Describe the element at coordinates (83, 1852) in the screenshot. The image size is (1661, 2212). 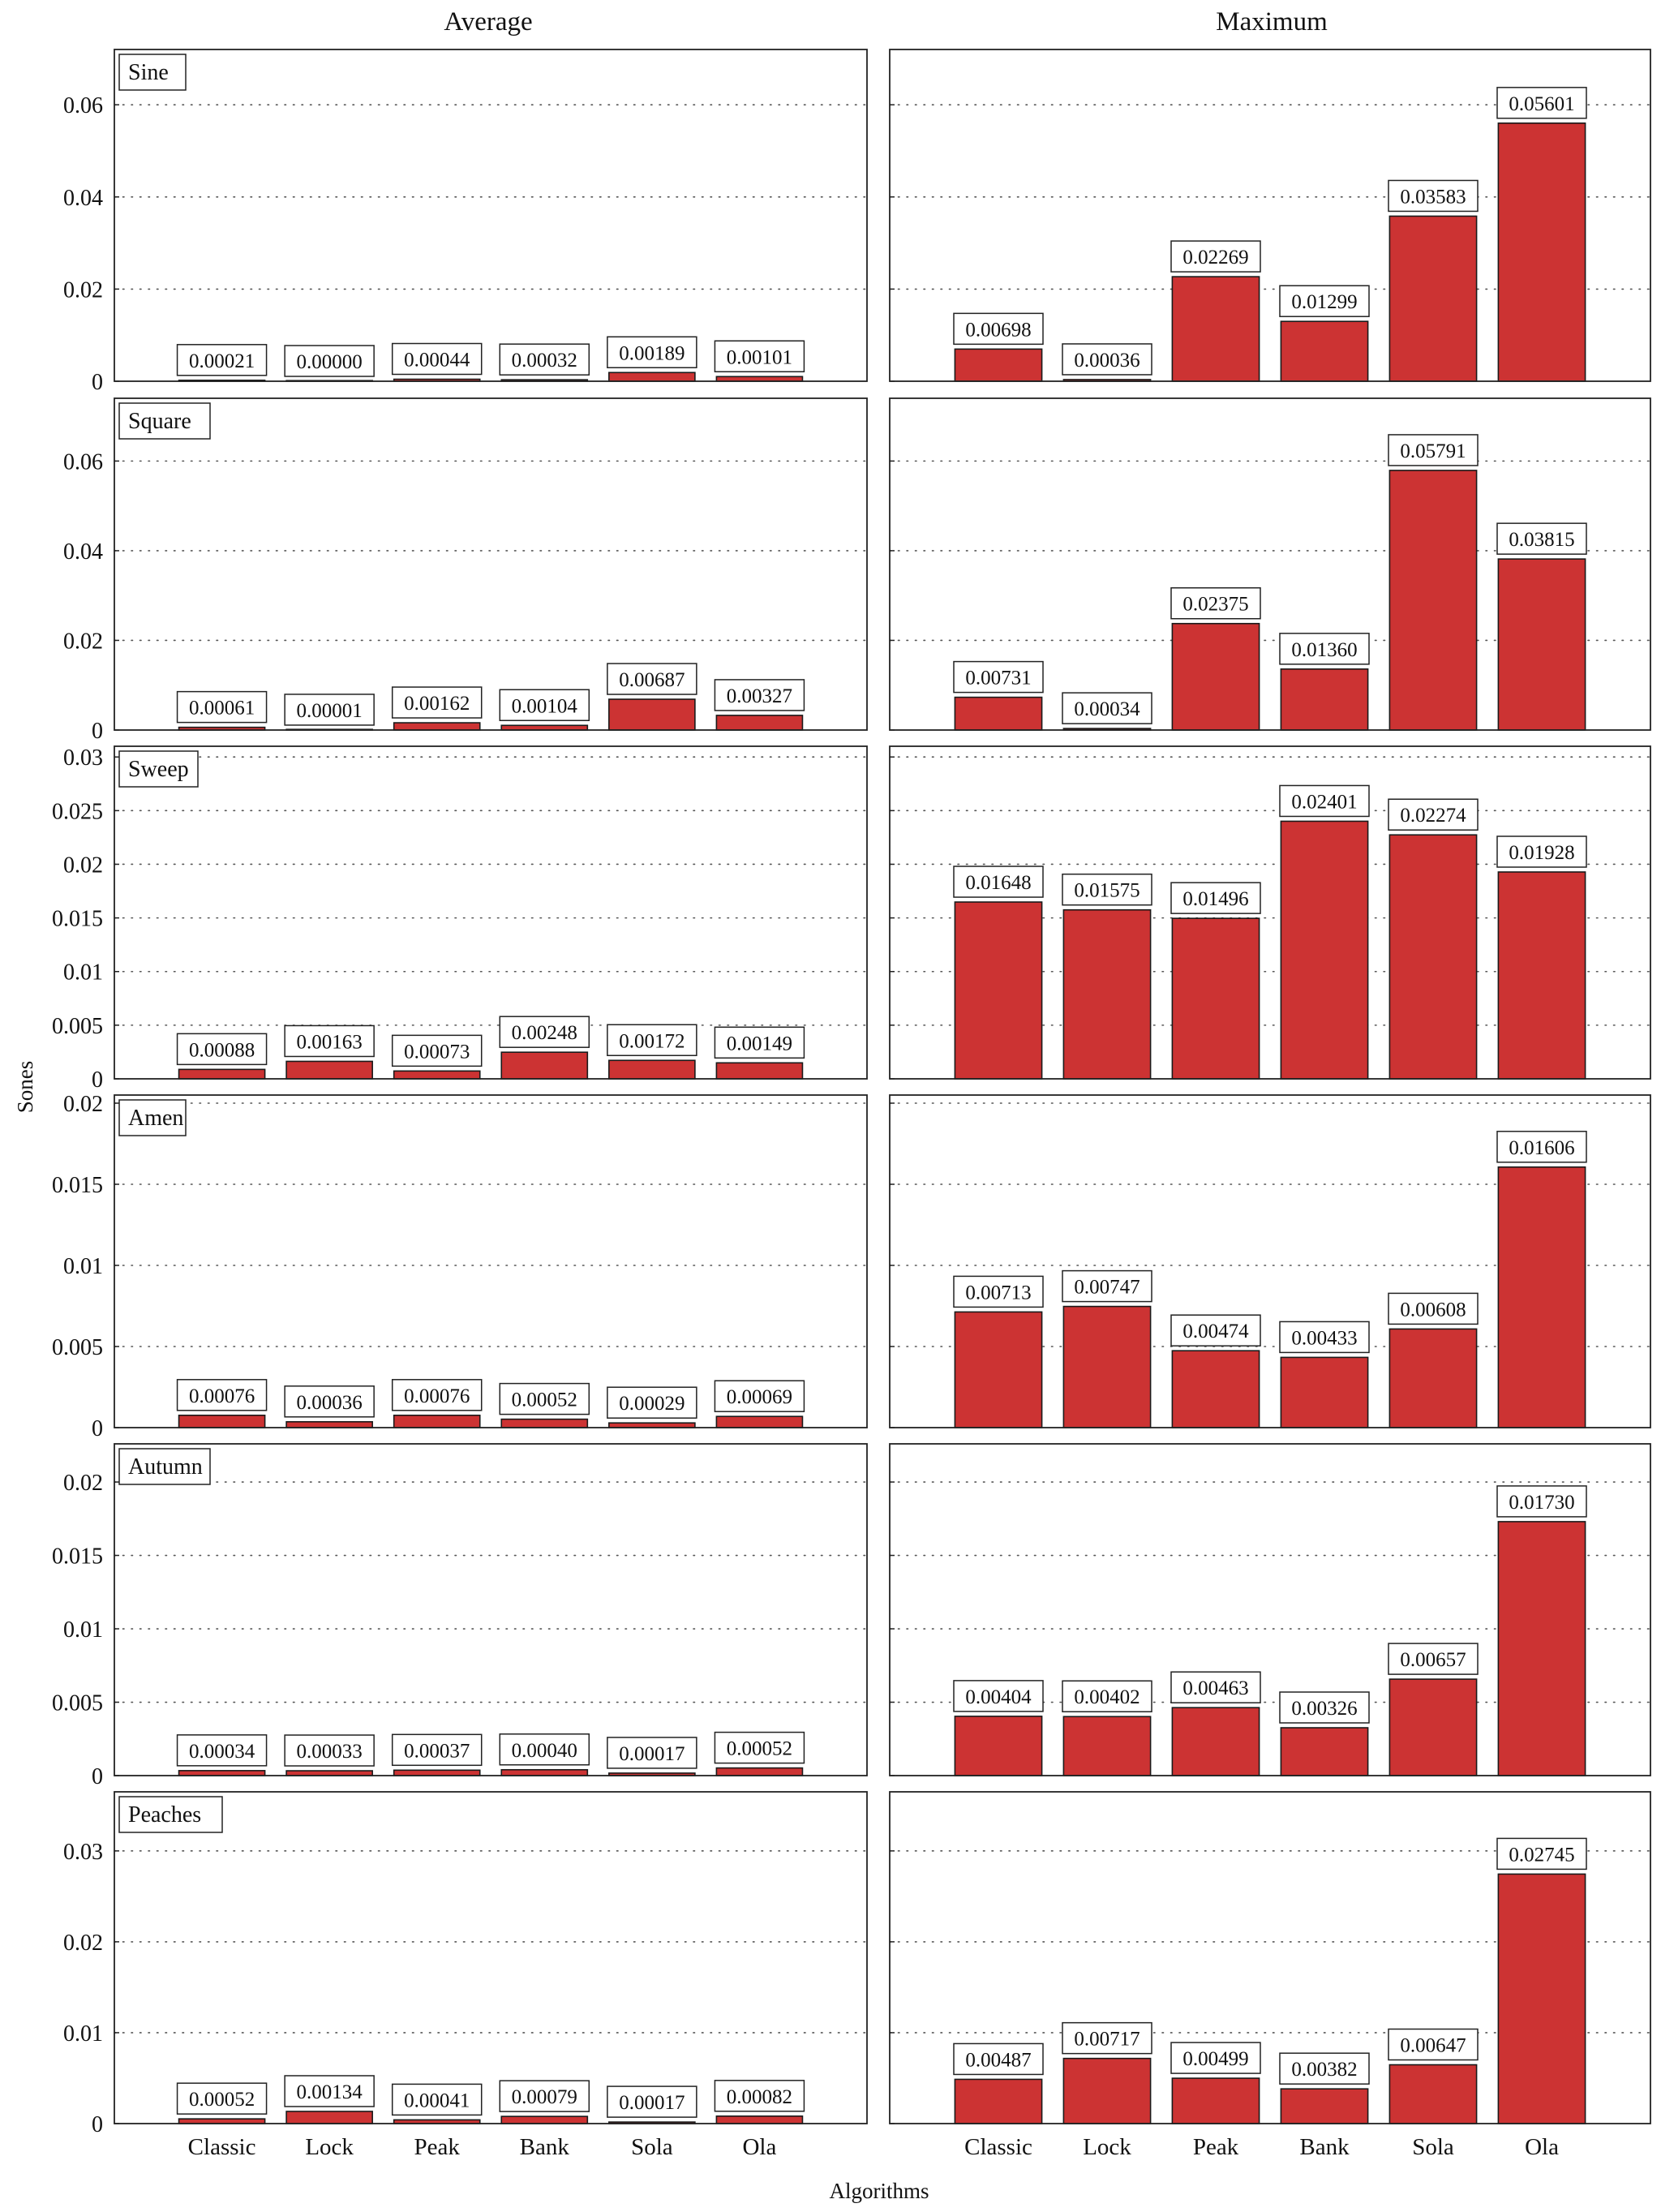
I see `y-tick-label: 0.03` at that location.